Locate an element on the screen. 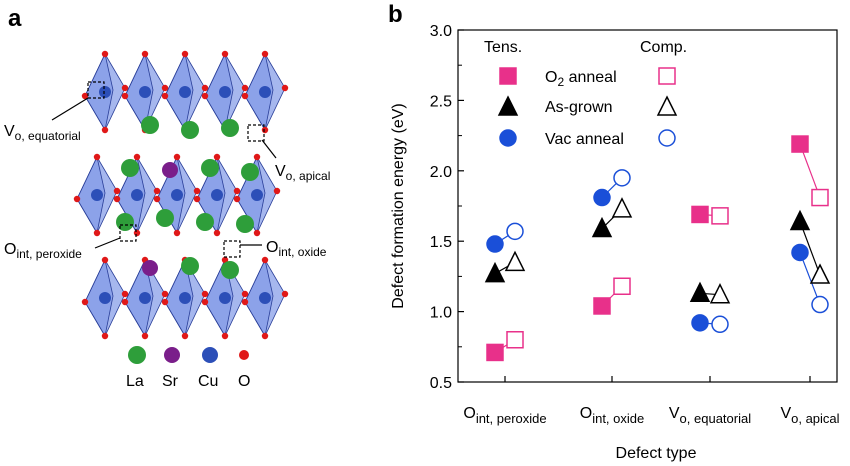 The image size is (850, 466). legend-label-vac-anneal: Vac anneal is located at coordinates (584, 139).